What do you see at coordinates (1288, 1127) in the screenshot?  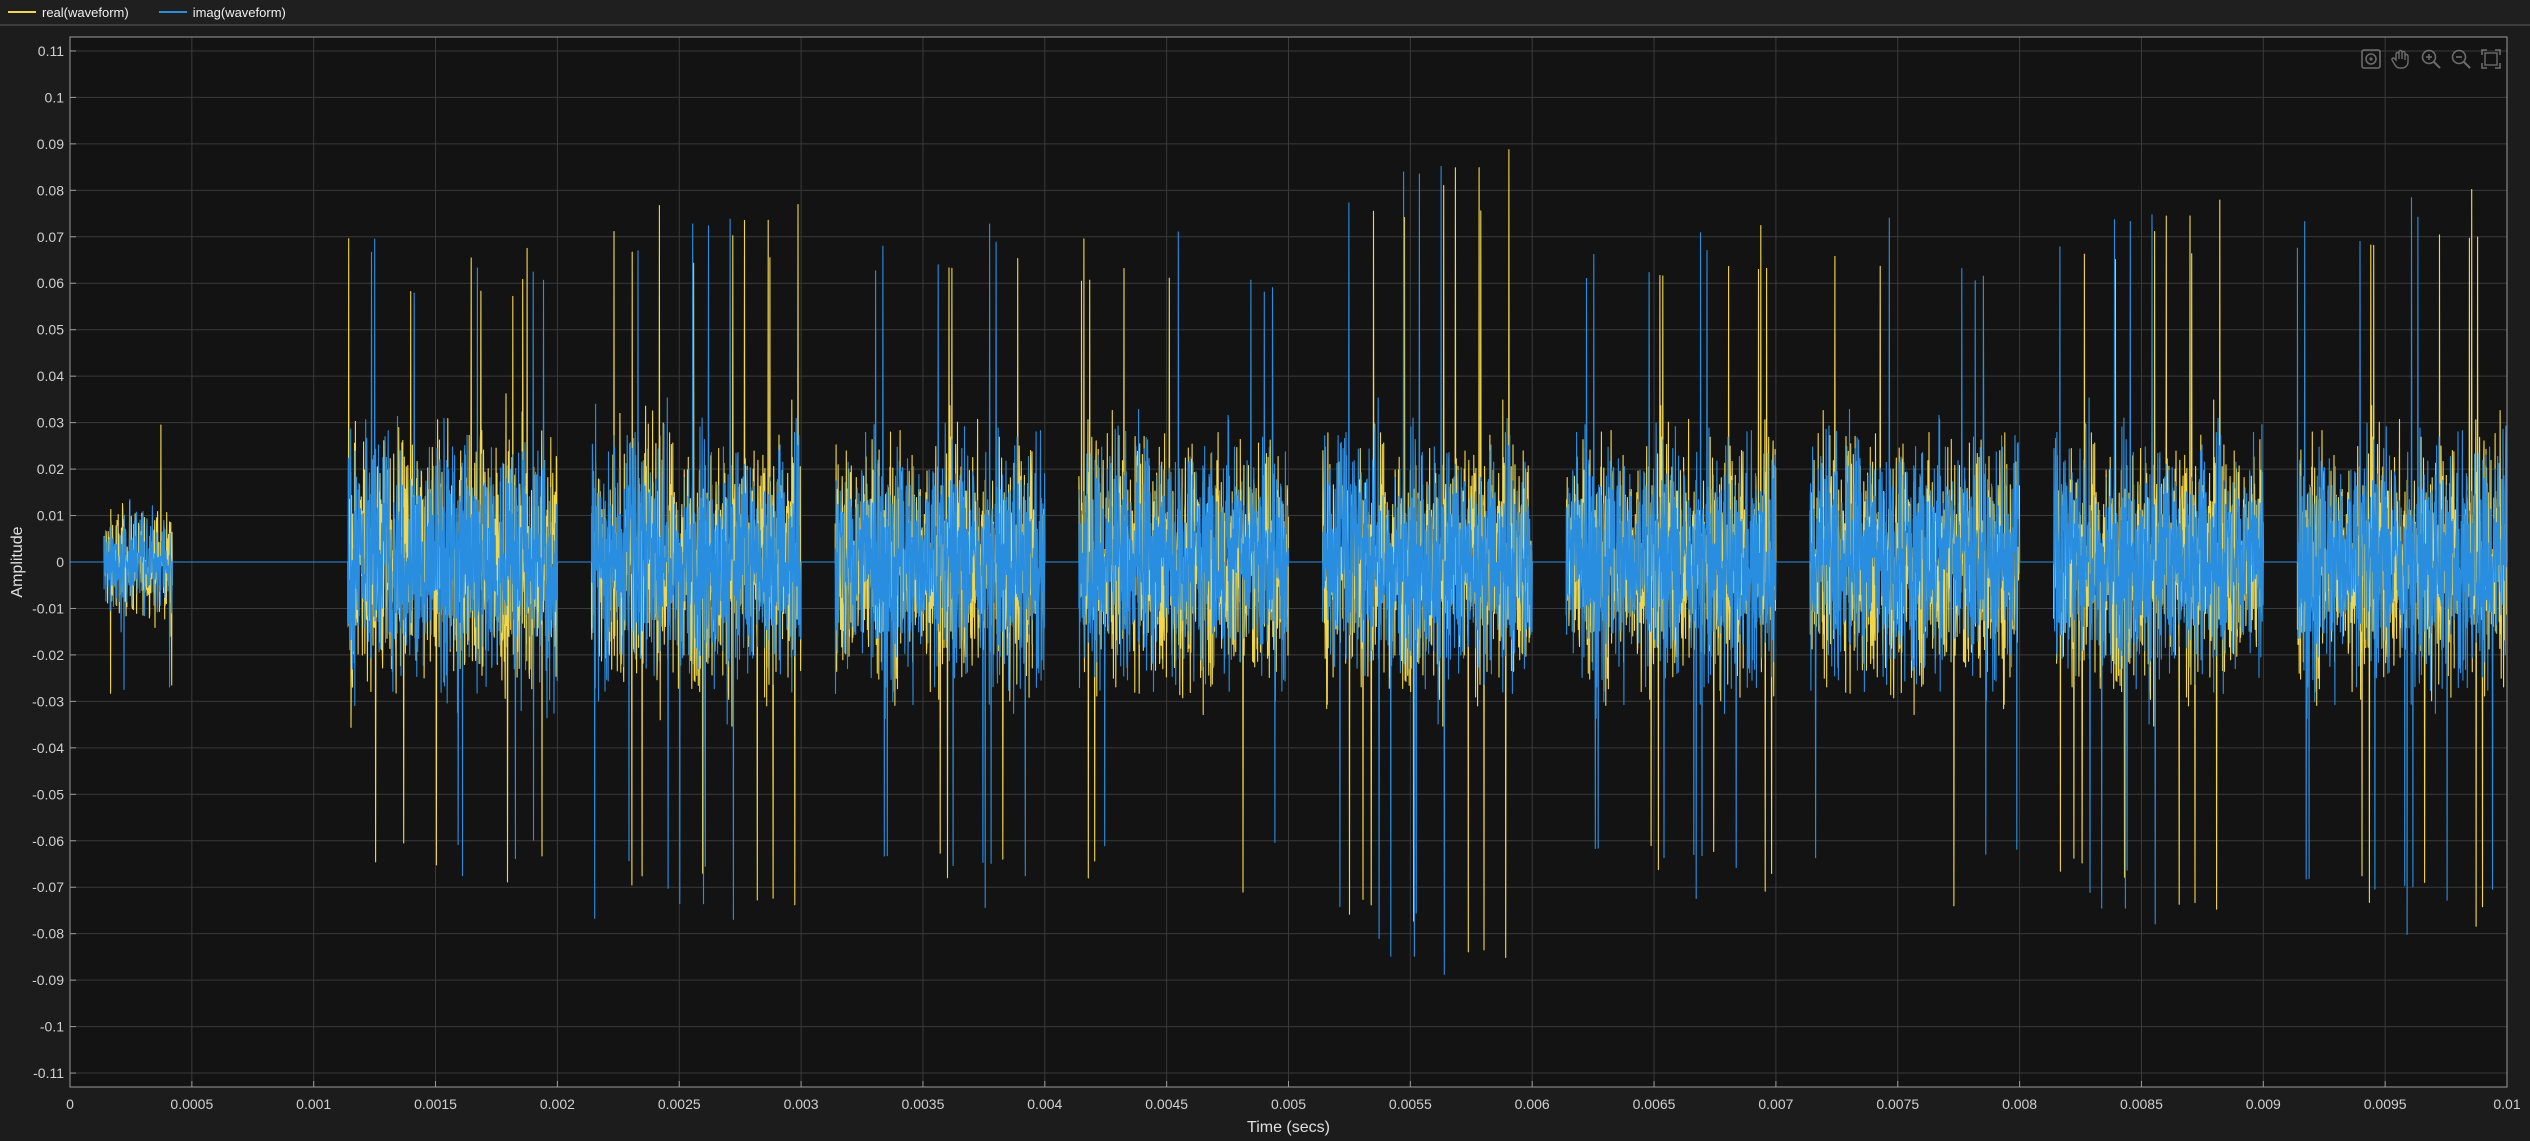 I see `x-axis-label: Time (secs)` at bounding box center [1288, 1127].